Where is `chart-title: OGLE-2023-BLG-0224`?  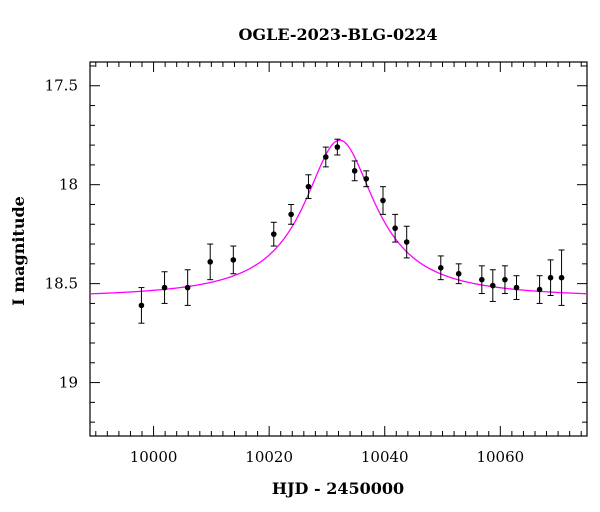 chart-title: OGLE-2023-BLG-0224 is located at coordinates (337, 34).